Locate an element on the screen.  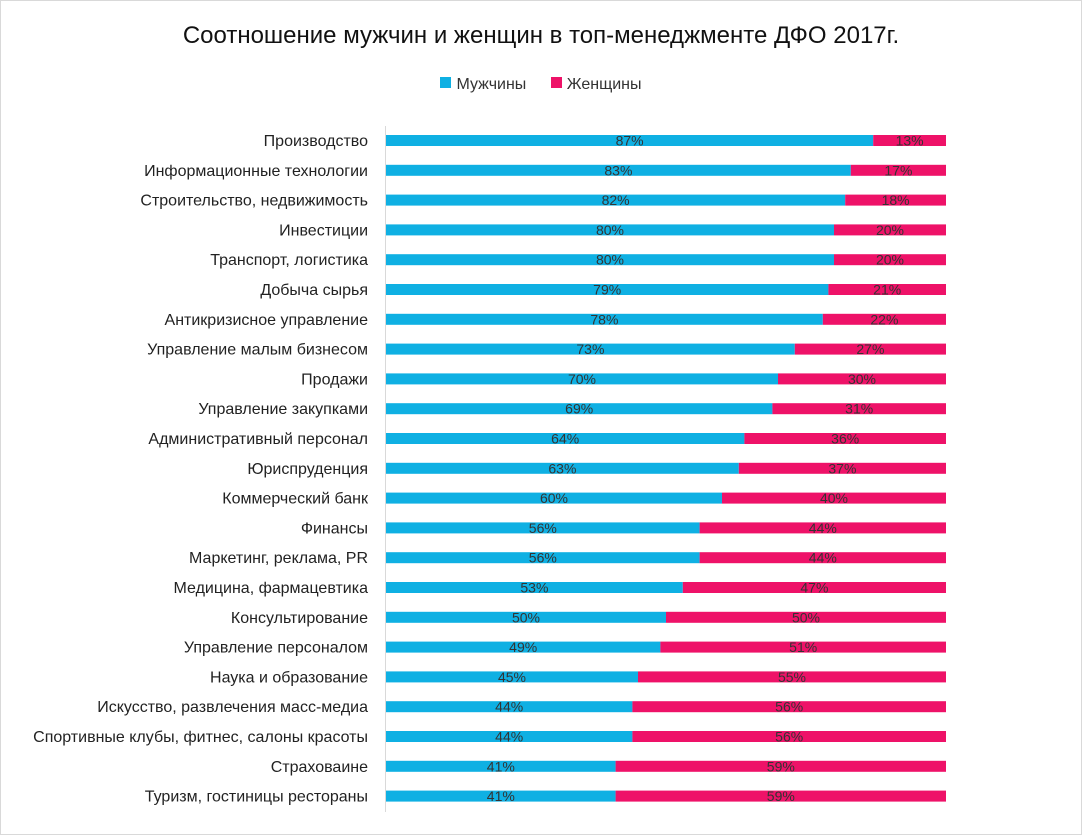
data-label-men: 80% is located at coordinates (610, 260).